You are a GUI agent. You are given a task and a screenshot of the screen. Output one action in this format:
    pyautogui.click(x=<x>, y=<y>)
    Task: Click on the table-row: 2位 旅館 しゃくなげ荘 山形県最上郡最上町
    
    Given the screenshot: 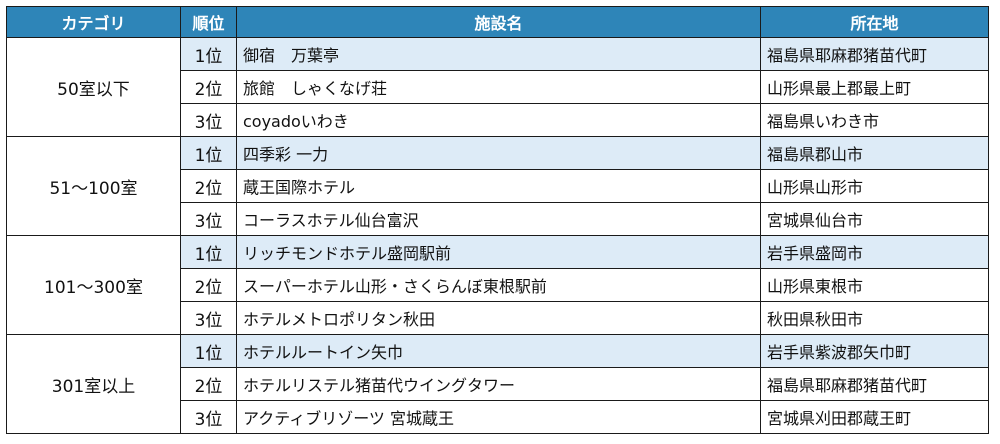 What is the action you would take?
    pyautogui.click(x=498, y=87)
    